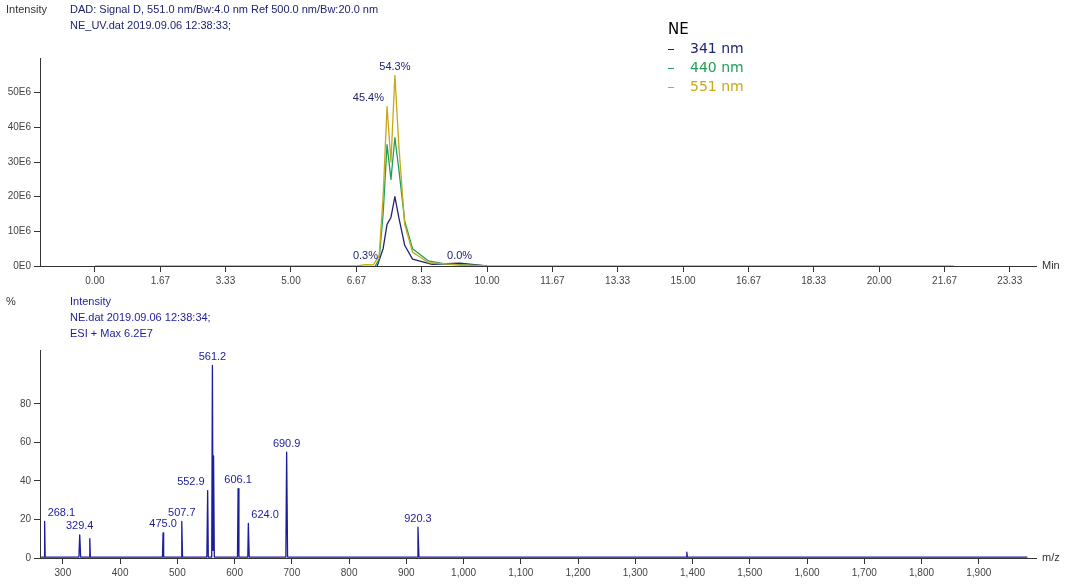  I want to click on legend-label: 341 nm, so click(717, 48).